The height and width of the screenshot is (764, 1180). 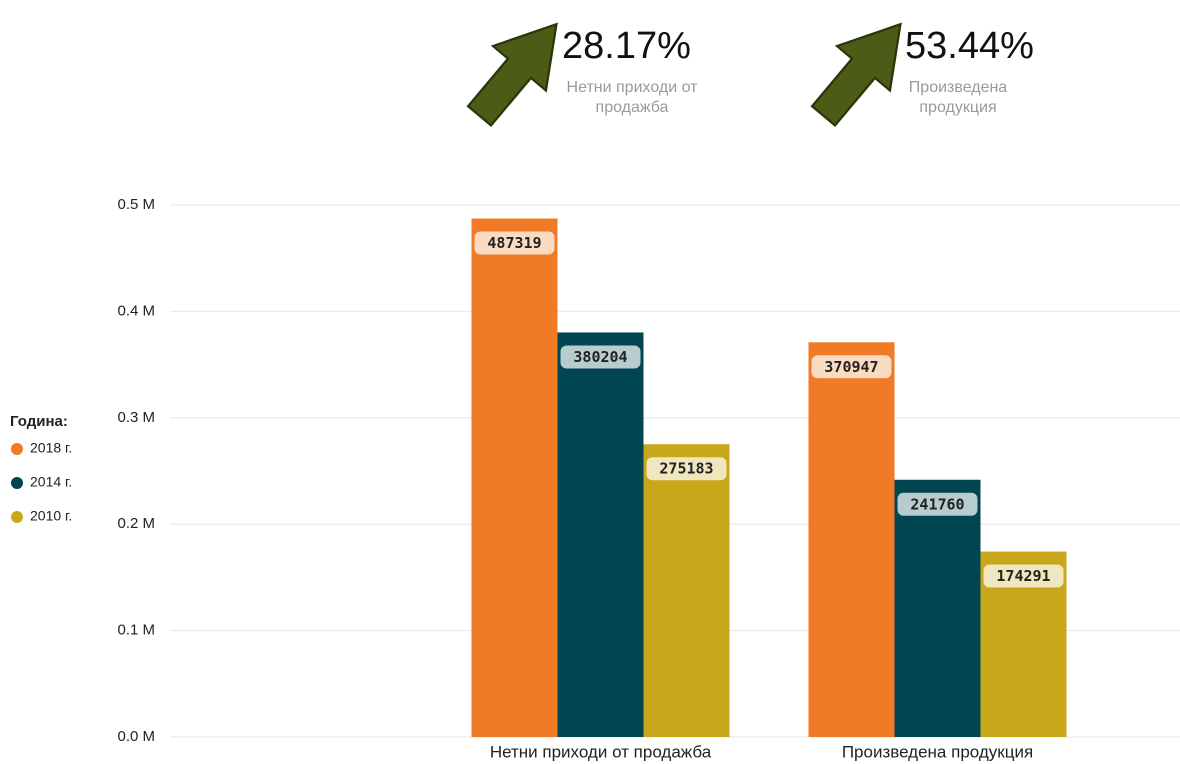 I want to click on value-label: 241760, so click(x=937, y=504).